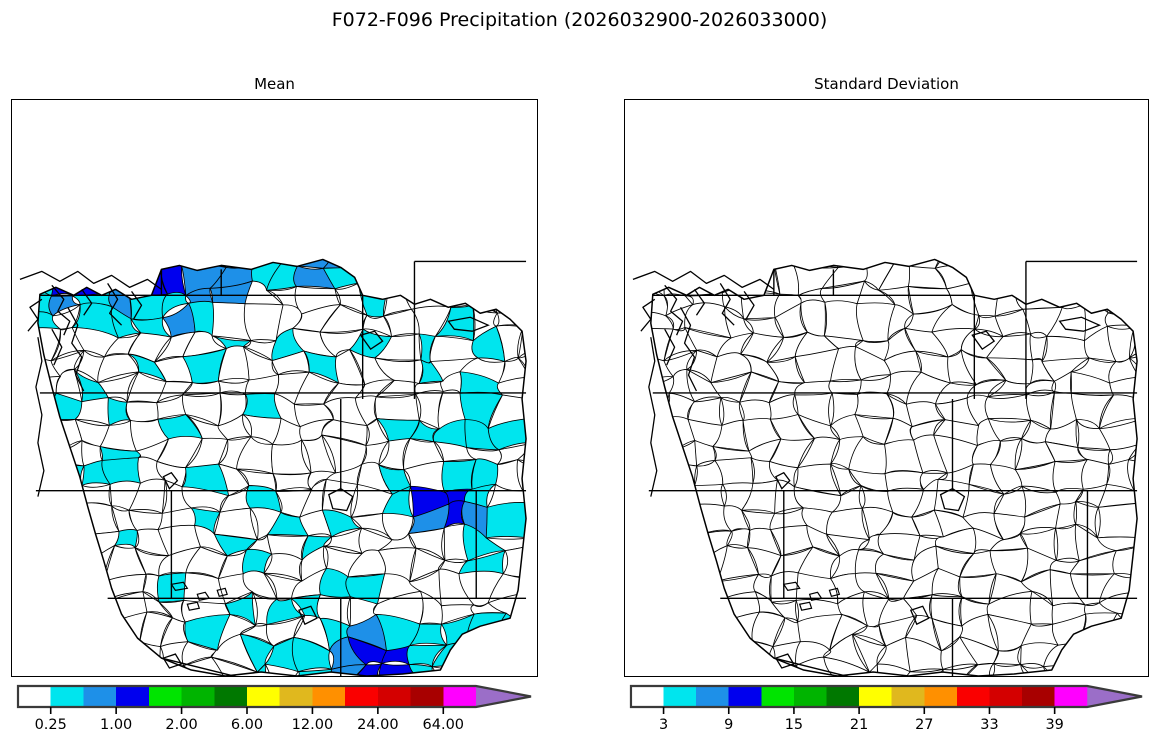  What do you see at coordinates (859, 725) in the screenshot?
I see `colorbar-tick-label: 21` at bounding box center [859, 725].